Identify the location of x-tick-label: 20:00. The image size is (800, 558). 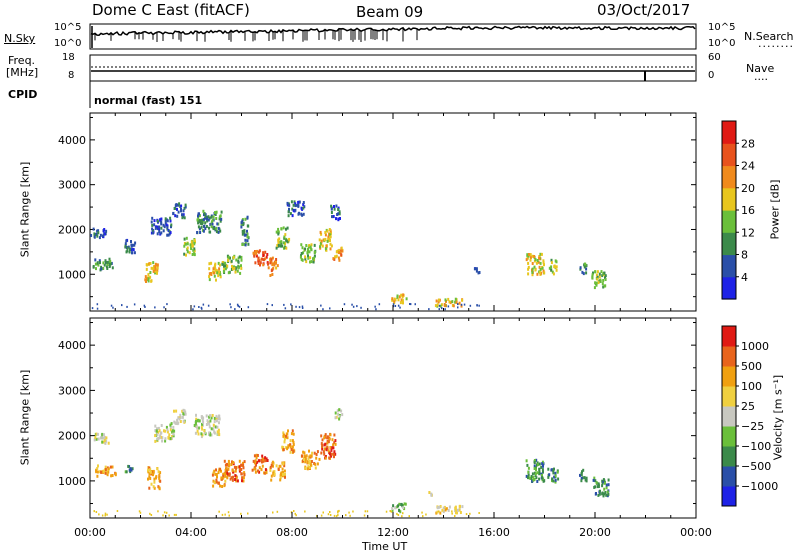
(595, 532).